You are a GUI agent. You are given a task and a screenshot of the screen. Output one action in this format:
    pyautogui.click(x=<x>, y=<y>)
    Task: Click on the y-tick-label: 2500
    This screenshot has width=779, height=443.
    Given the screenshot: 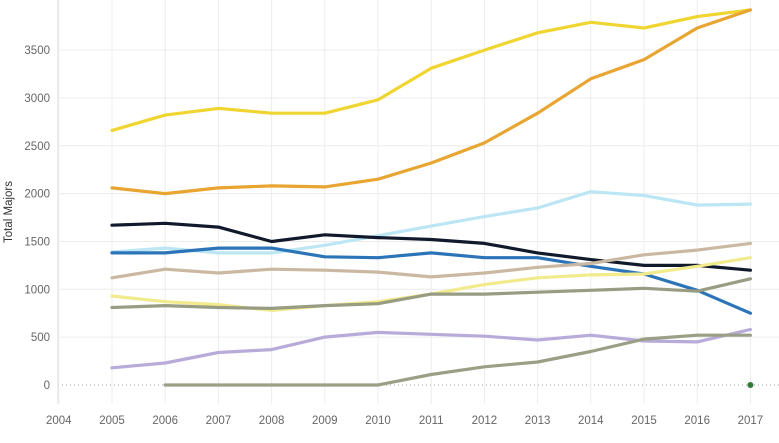 What is the action you would take?
    pyautogui.click(x=37, y=147)
    